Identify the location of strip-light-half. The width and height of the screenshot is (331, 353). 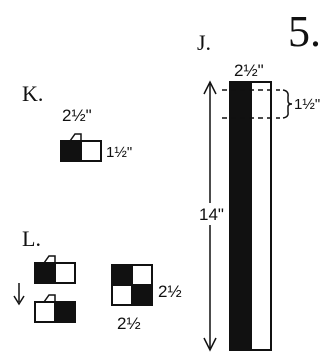
(261, 216).